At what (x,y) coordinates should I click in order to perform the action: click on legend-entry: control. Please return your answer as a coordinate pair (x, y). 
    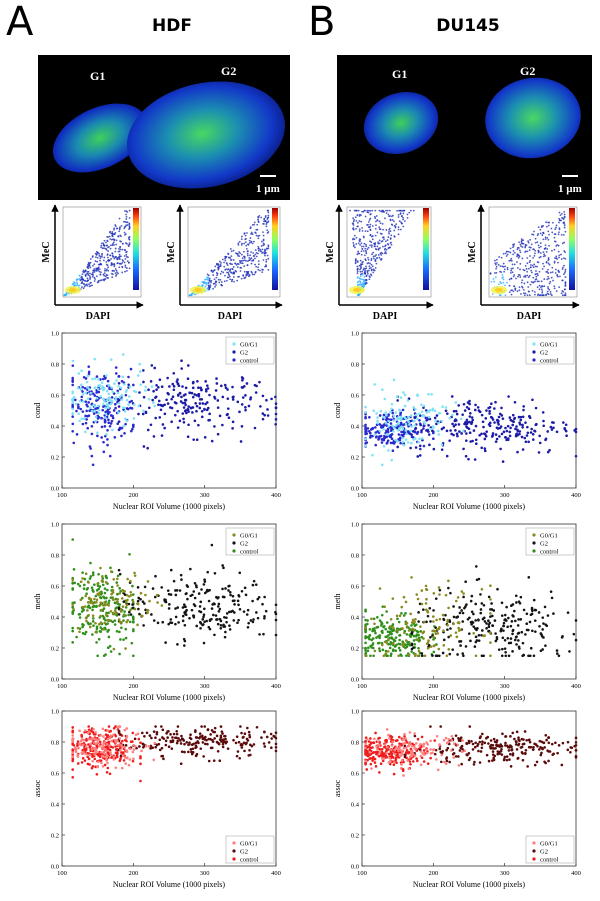
    Looking at the image, I should click on (549, 859).